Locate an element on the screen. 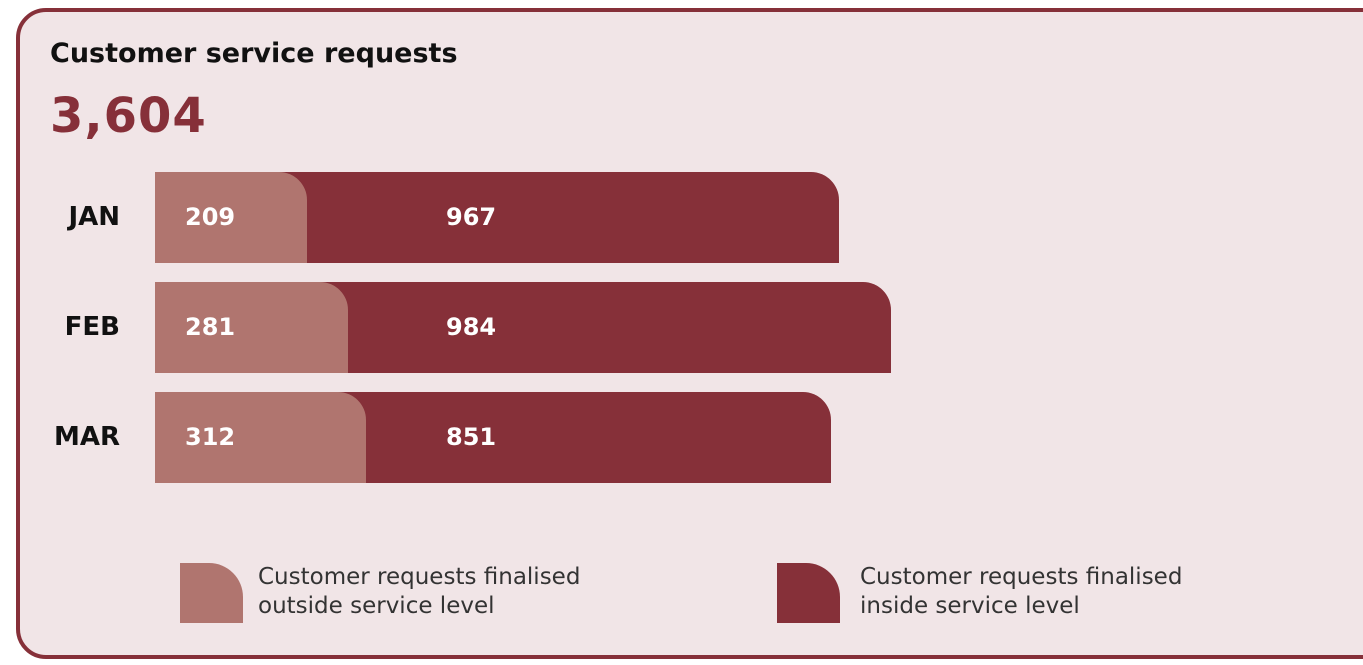 The image size is (1363, 665). value-label-inside-mar: 851 is located at coordinates (471, 437).